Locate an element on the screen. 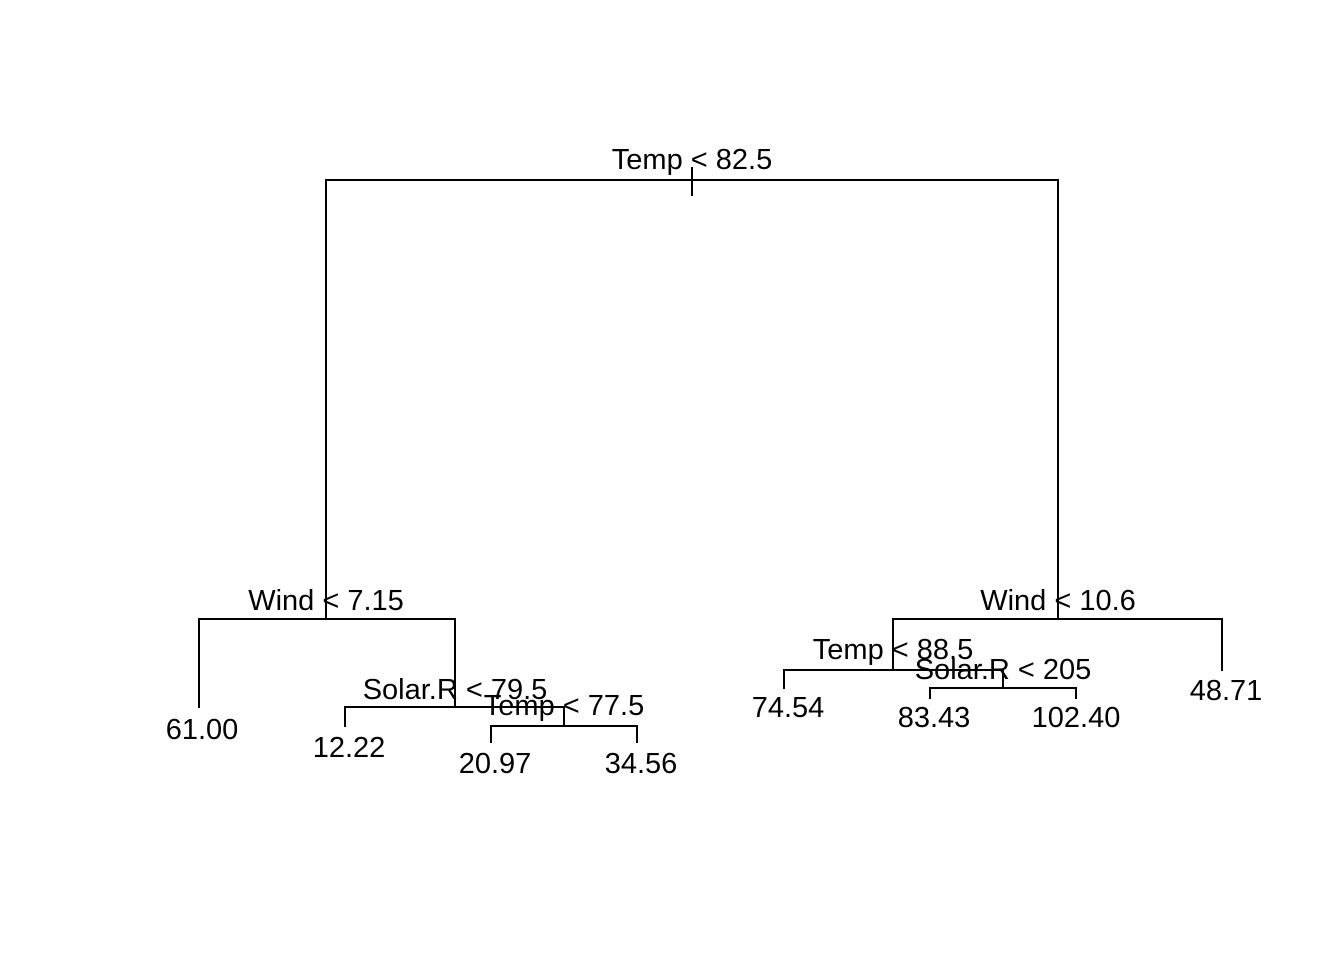  split-node-temp-left: Temp < 77.5 is located at coordinates (564, 716).